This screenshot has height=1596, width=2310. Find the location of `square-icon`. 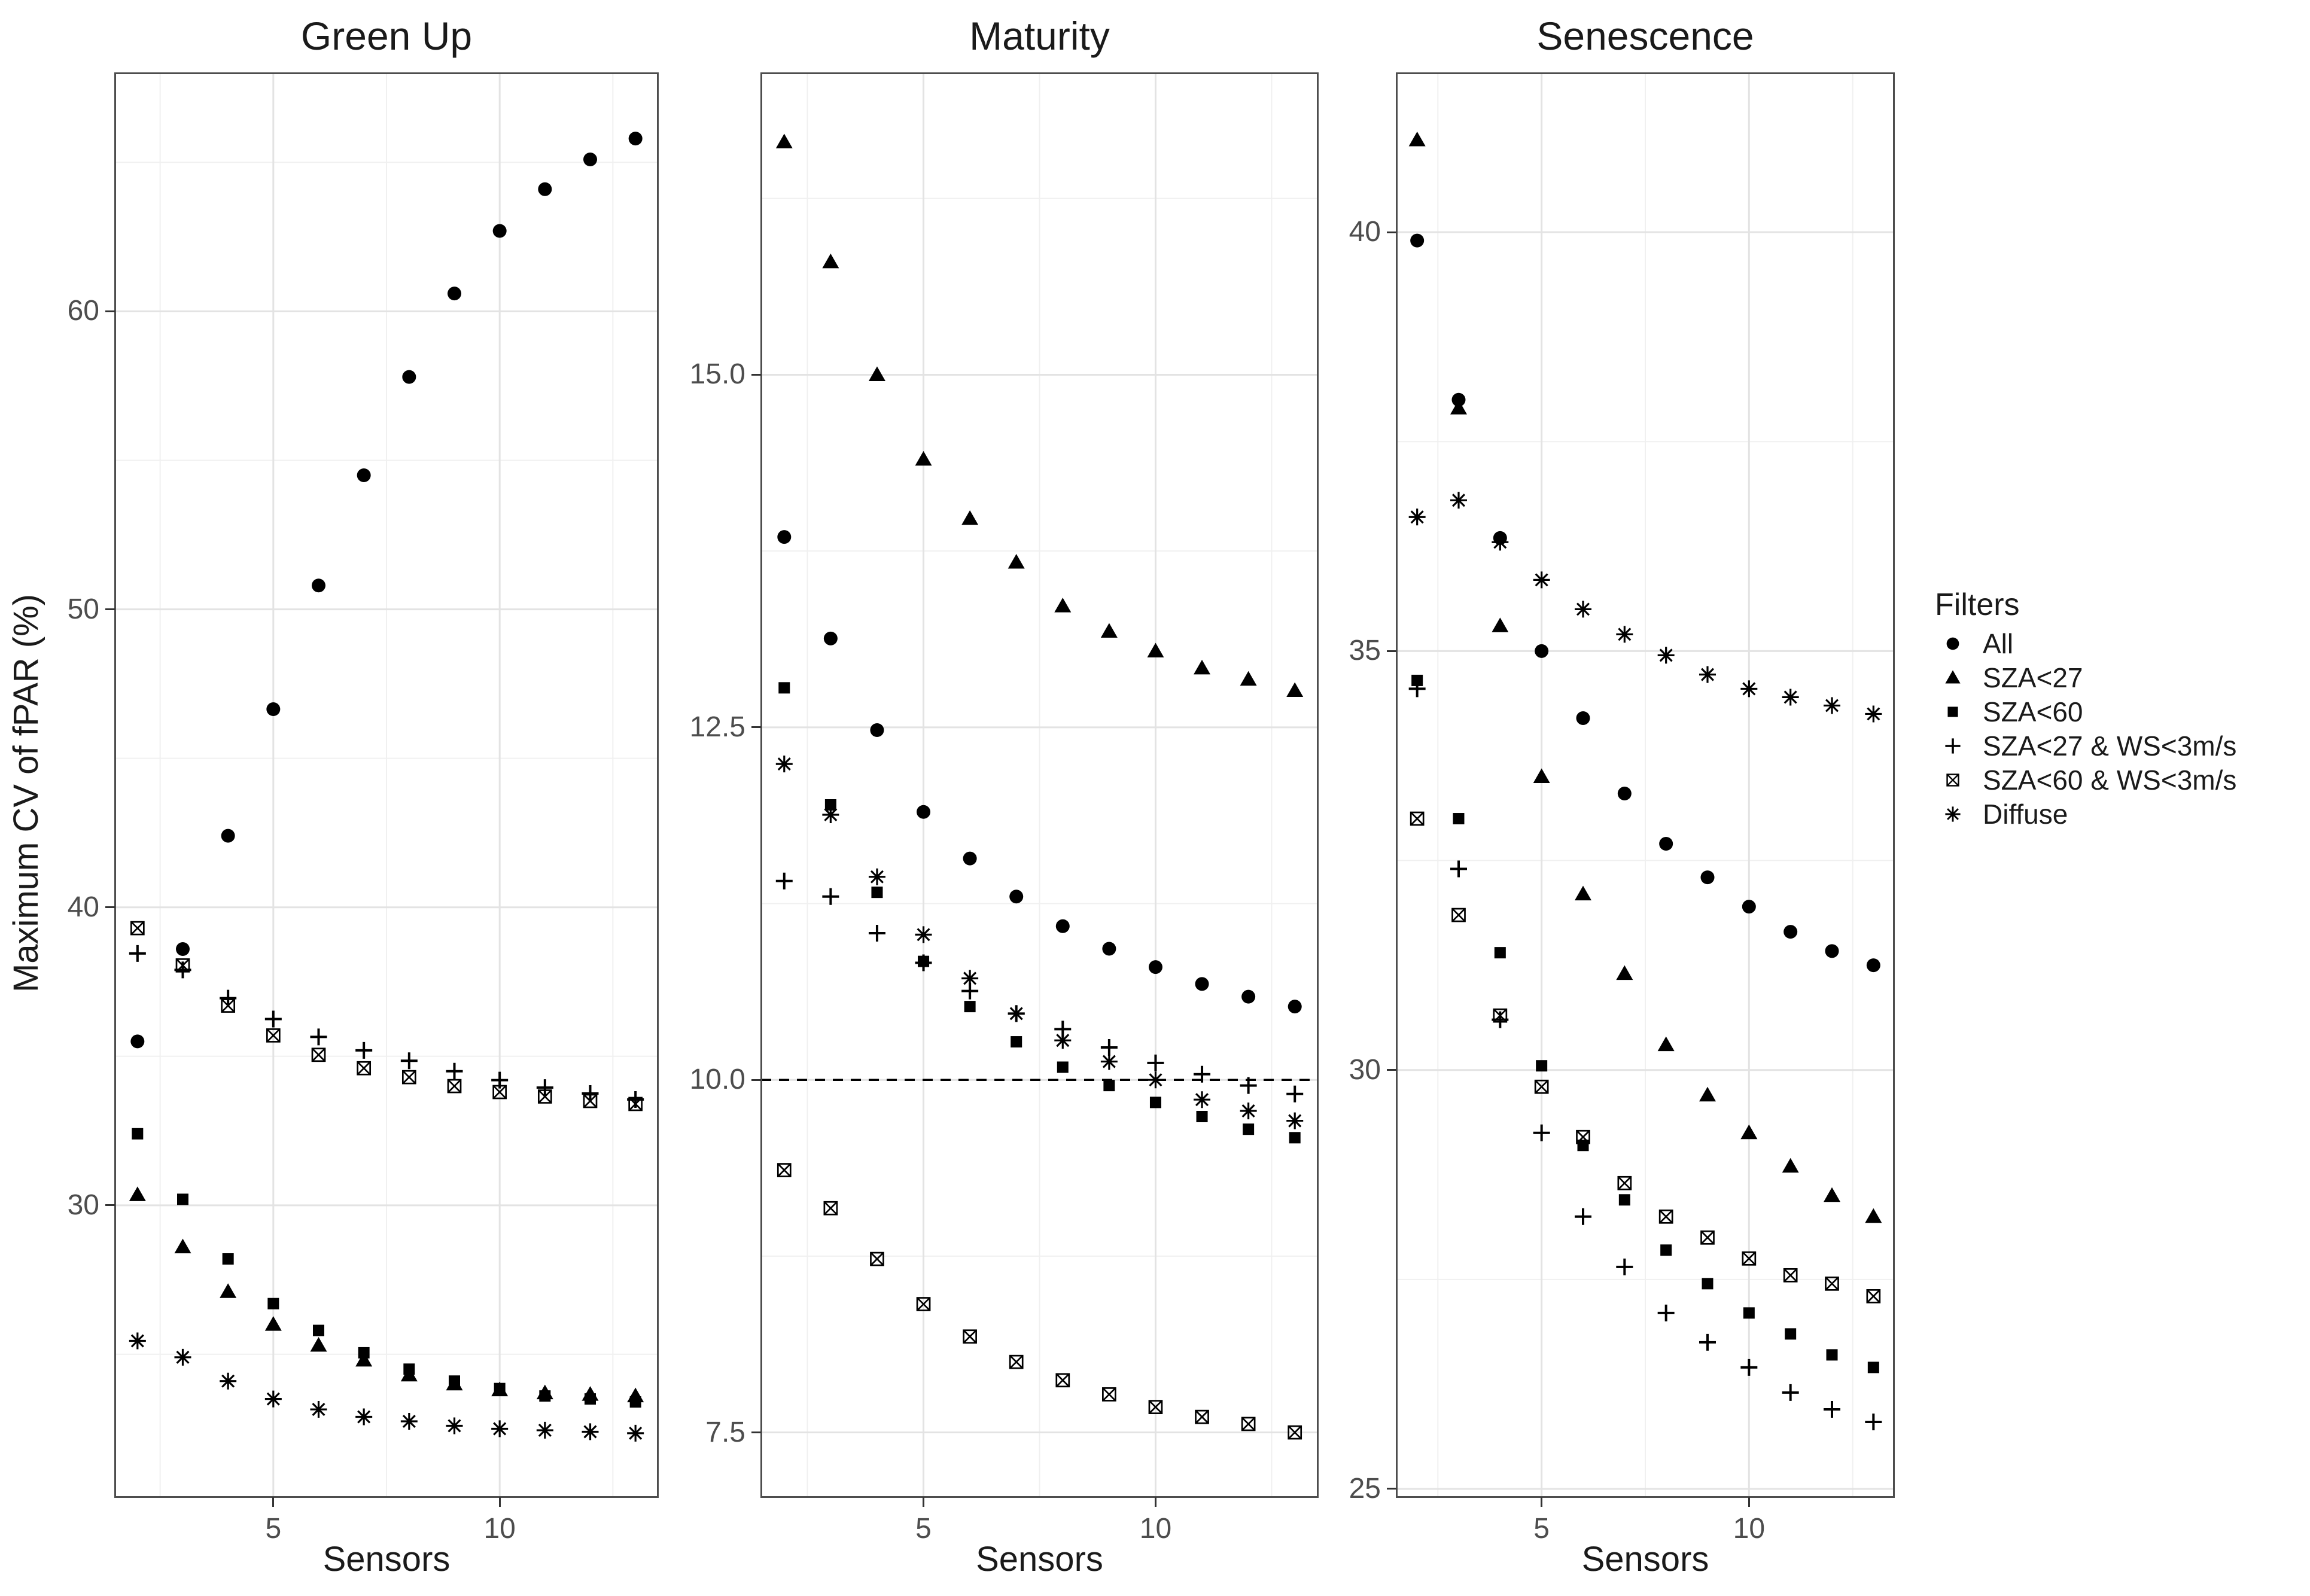

square-icon is located at coordinates (1953, 712).